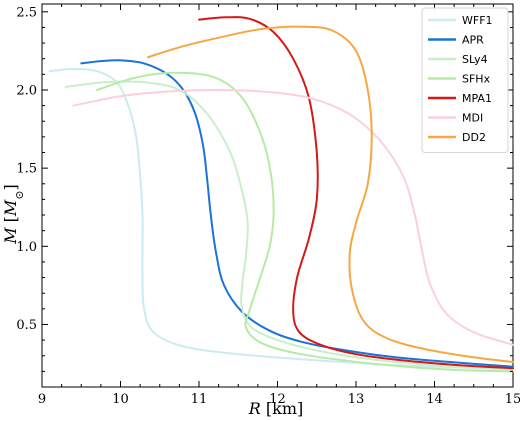 Image resolution: width=520 pixels, height=421 pixels. What do you see at coordinates (26, 325) in the screenshot?
I see `y-tick-label: 0.5` at bounding box center [26, 325].